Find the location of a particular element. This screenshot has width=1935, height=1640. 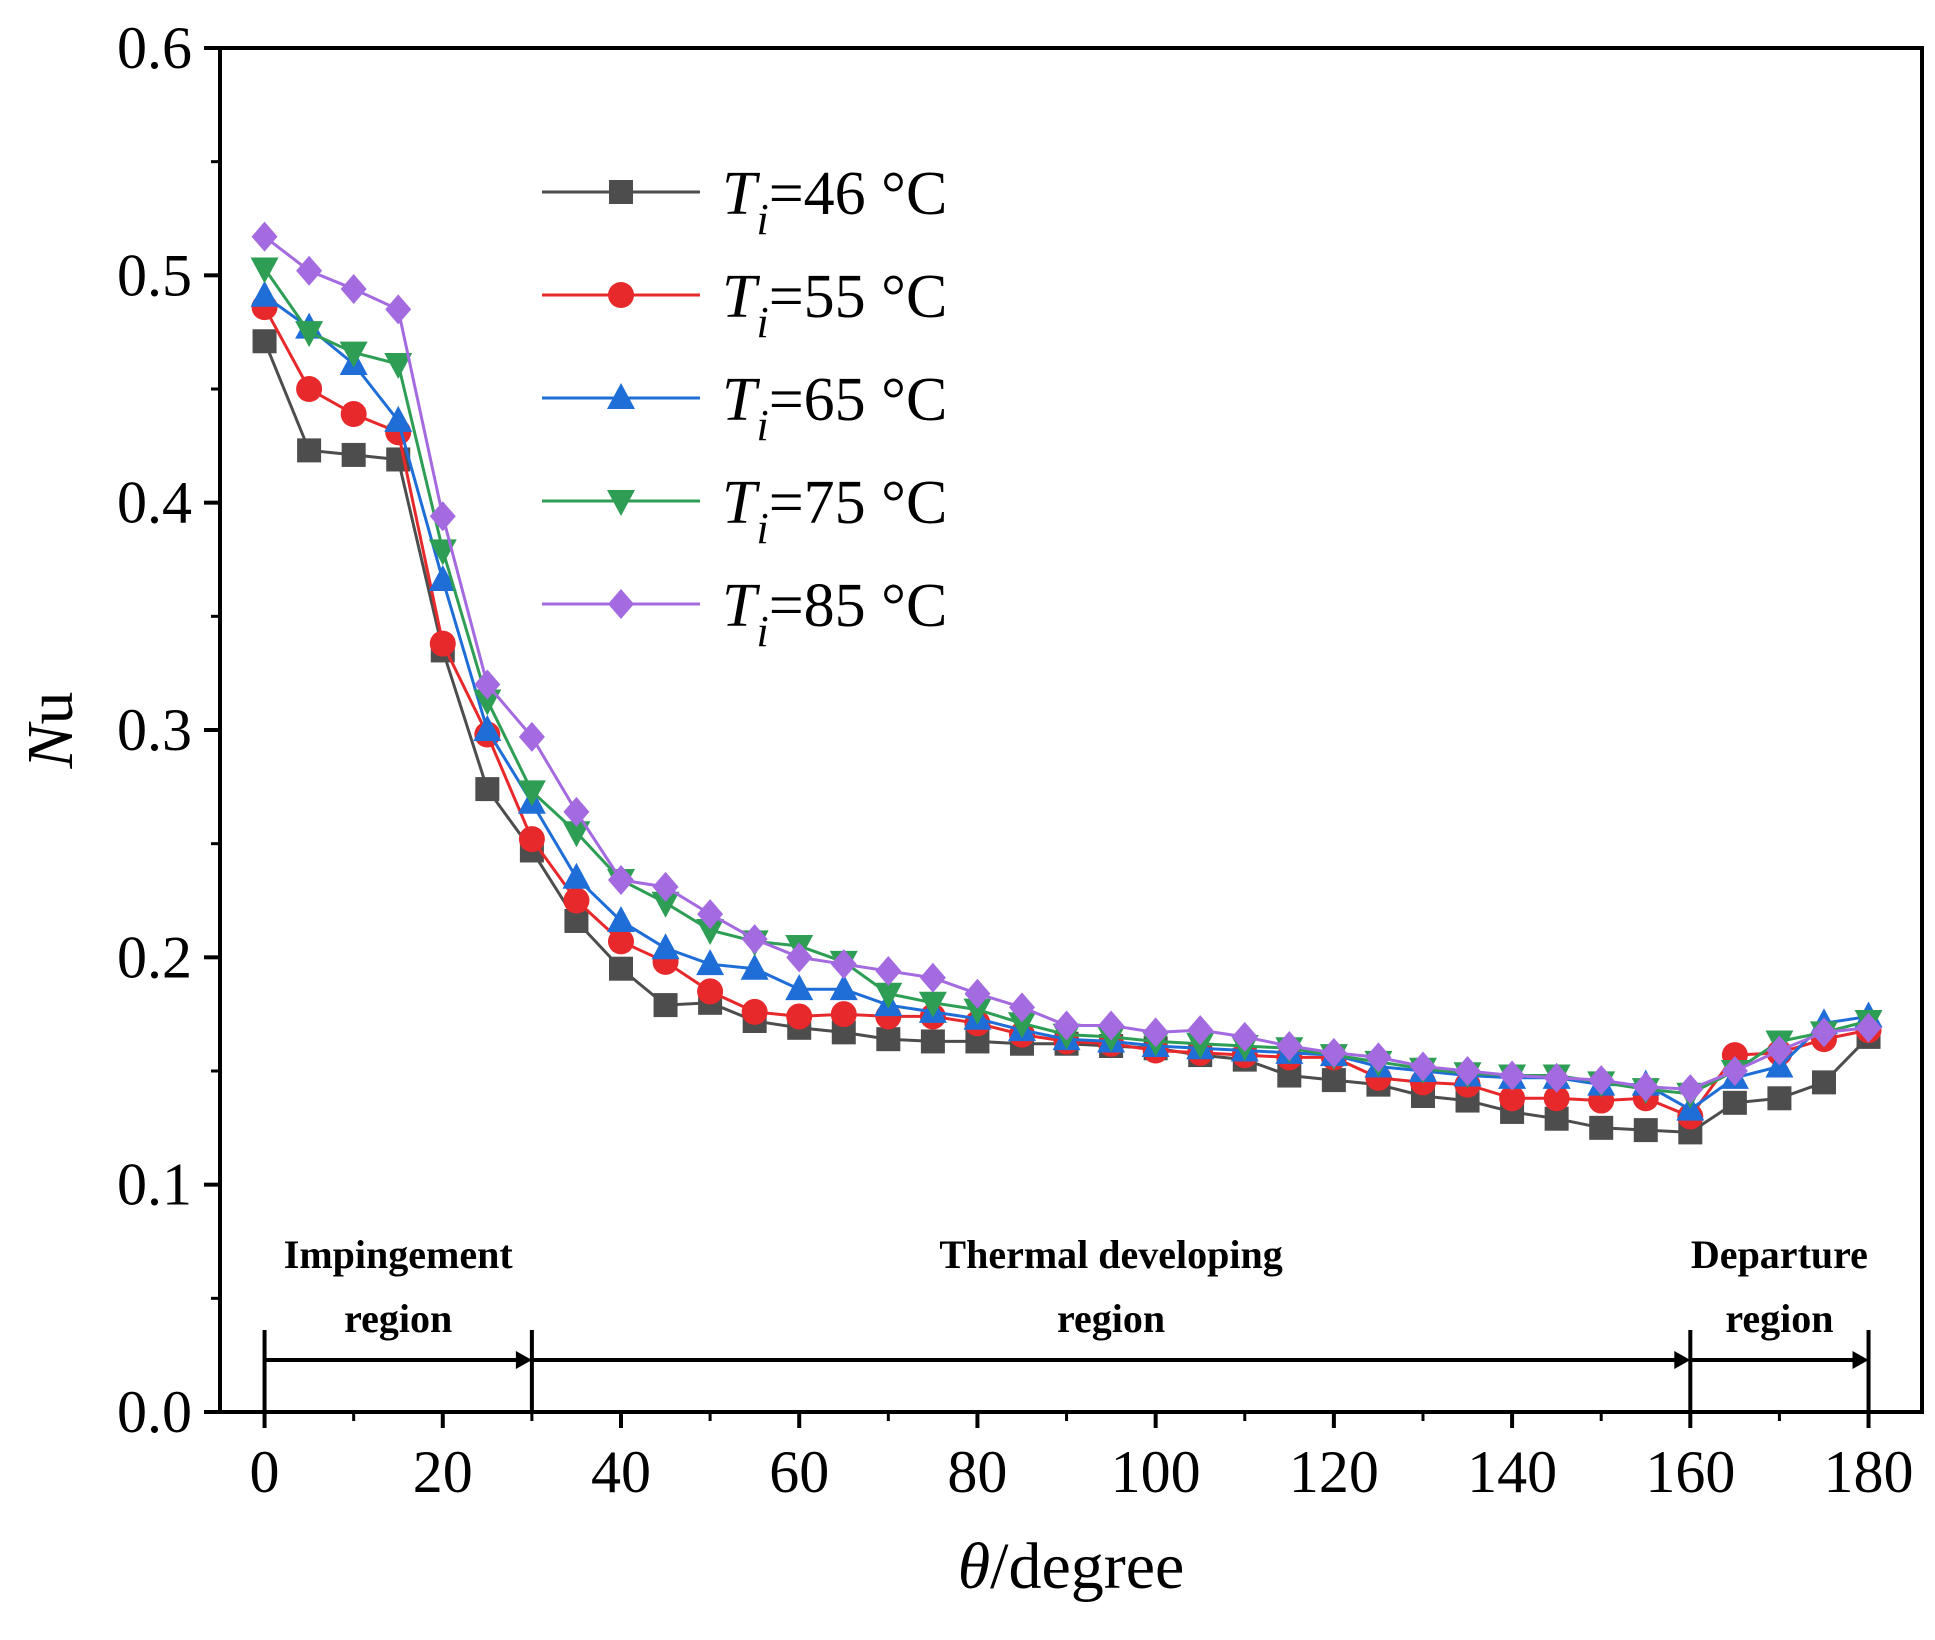

x-tick-label: 40 is located at coordinates (621, 1472).